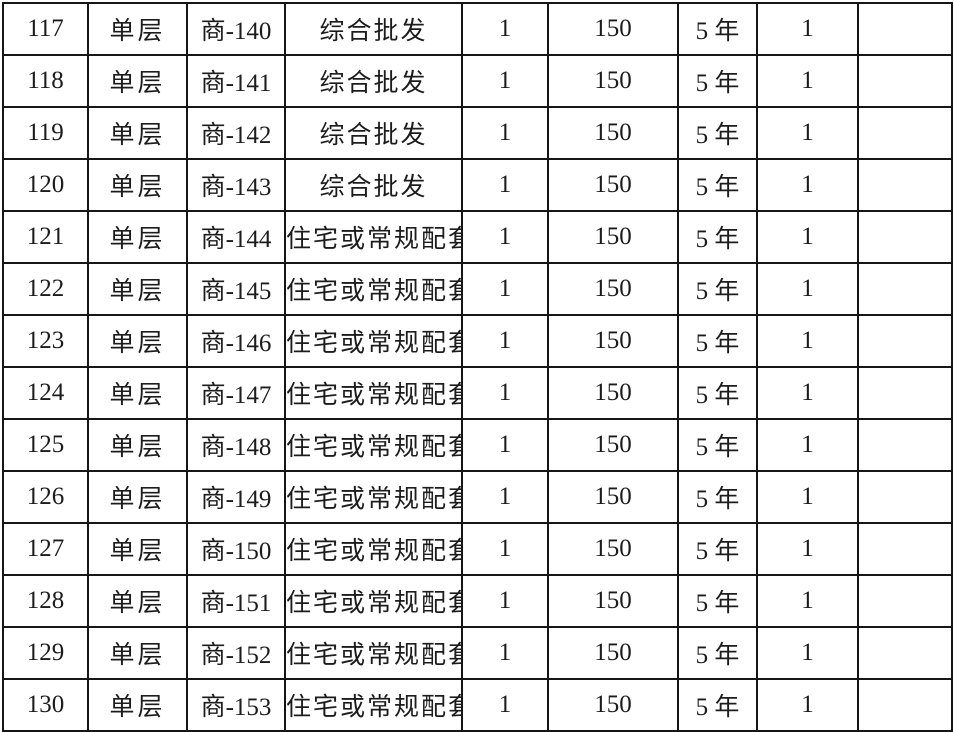  What do you see at coordinates (236, 393) in the screenshot?
I see `cell-unit: 商-147` at bounding box center [236, 393].